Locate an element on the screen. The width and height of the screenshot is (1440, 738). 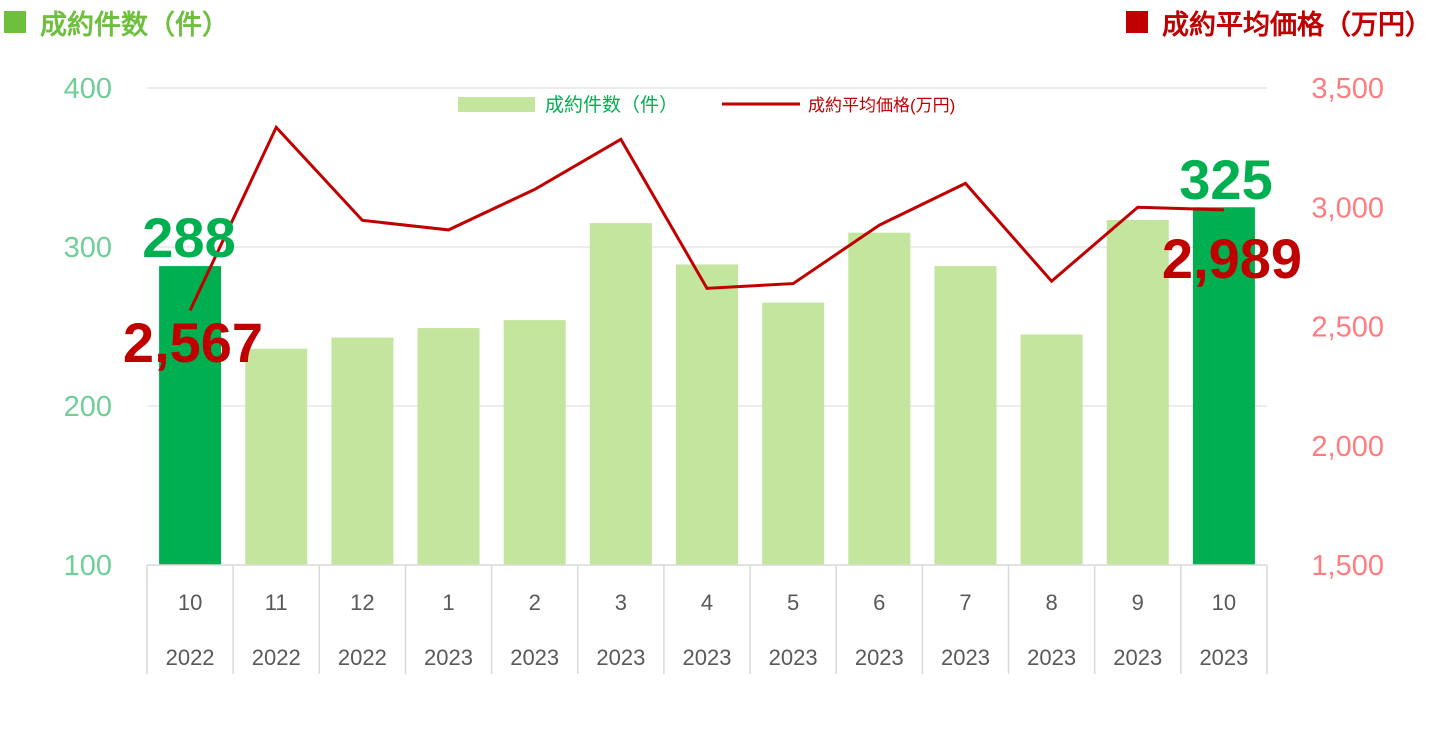
right-axis-tick-label: 1,500 is located at coordinates (1347, 566).